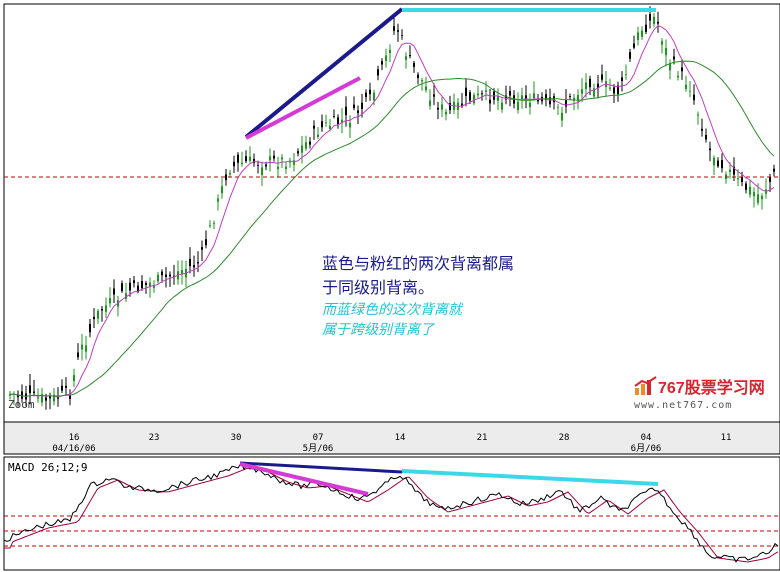 The height and width of the screenshot is (572, 780). Describe the element at coordinates (711, 388) in the screenshot. I see `watermark-text: 767股票学习网` at that location.